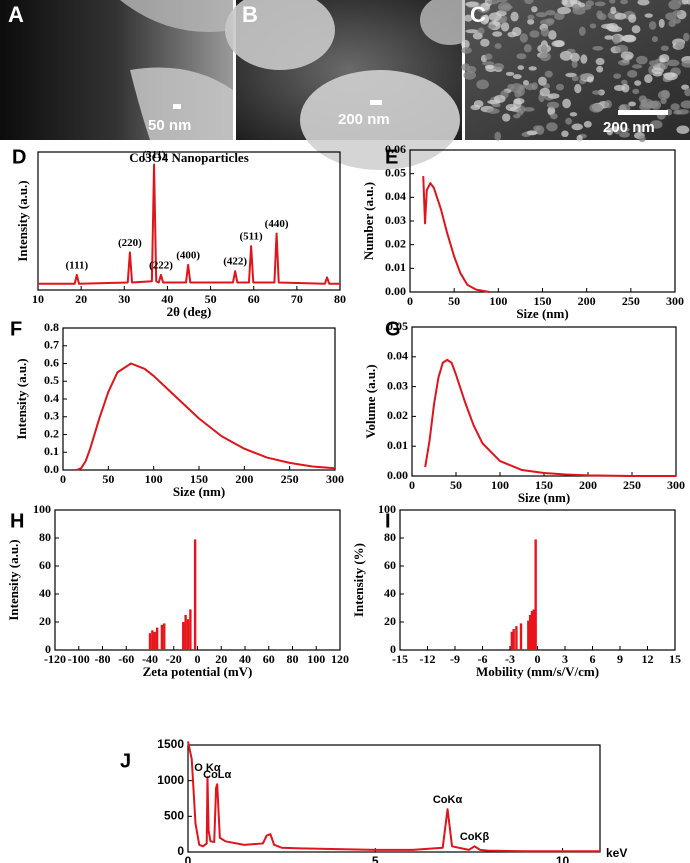 The height and width of the screenshot is (863, 690). Describe the element at coordinates (217, 775) in the screenshot. I see `annotation: CoLα` at that location.